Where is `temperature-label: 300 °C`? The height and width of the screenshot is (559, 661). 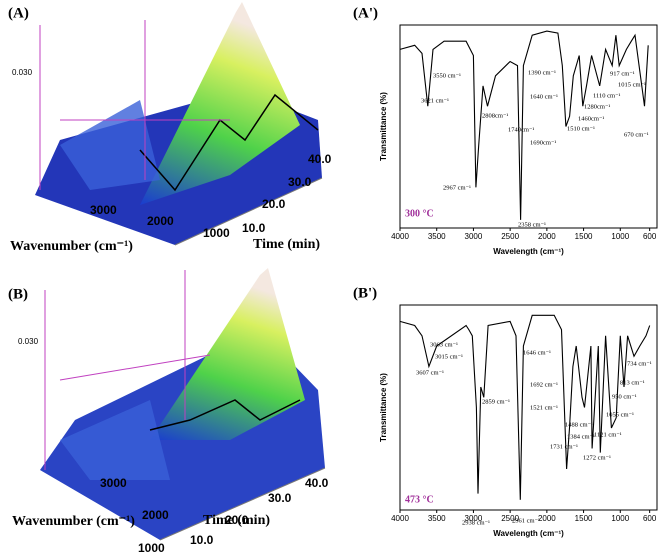
temperature-label: 300 °C is located at coordinates (419, 213).